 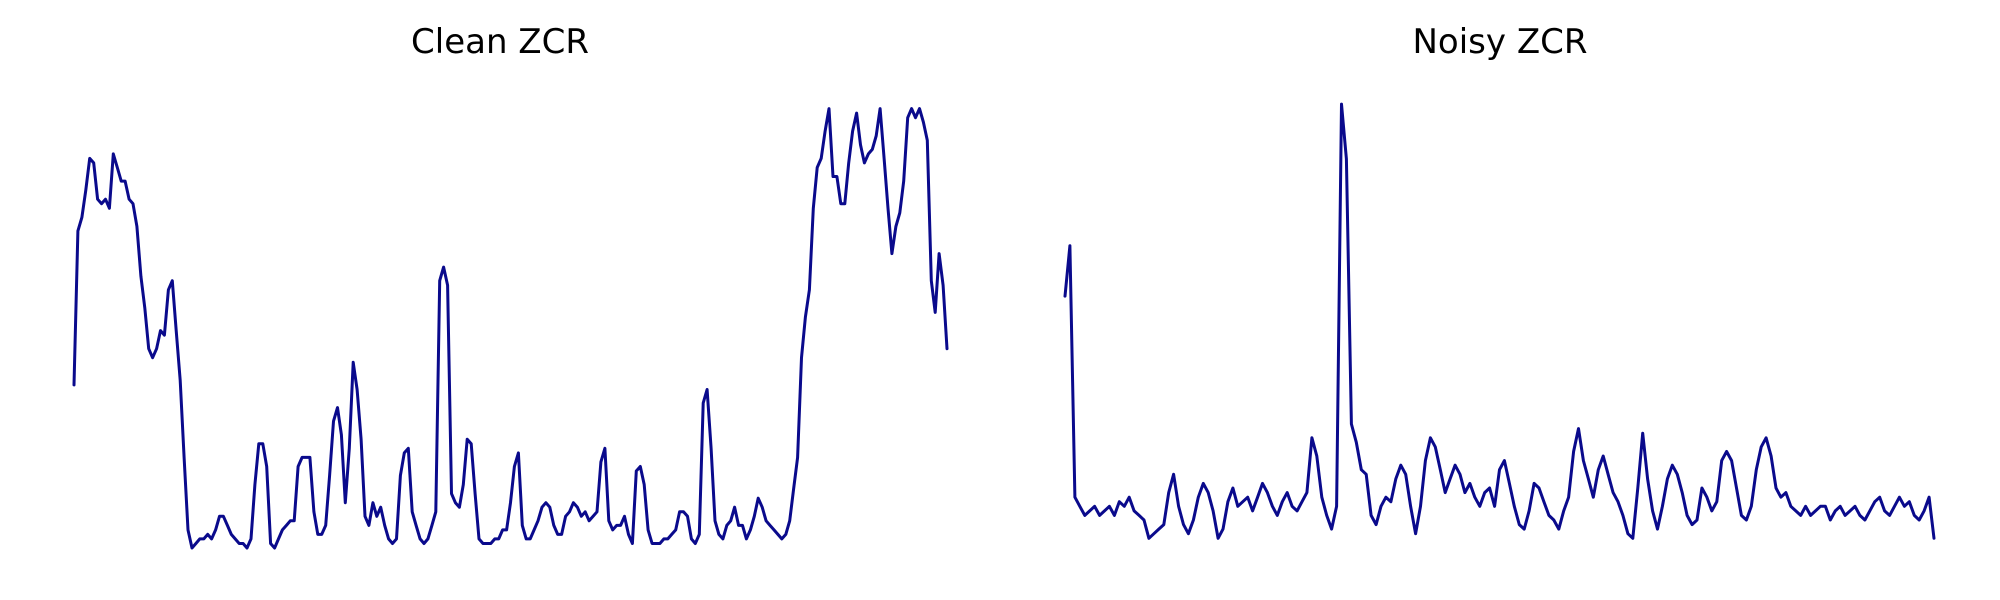 I want to click on noisy-zcr-title: Noisy ZCR, so click(x=1500, y=42).